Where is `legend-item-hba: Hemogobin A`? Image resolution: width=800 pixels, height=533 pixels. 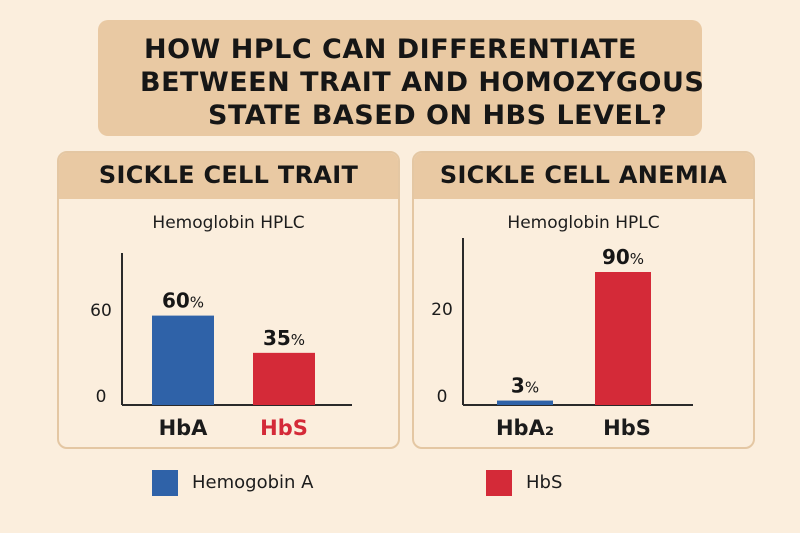
legend-item-hba: Hemogobin A is located at coordinates (262, 483).